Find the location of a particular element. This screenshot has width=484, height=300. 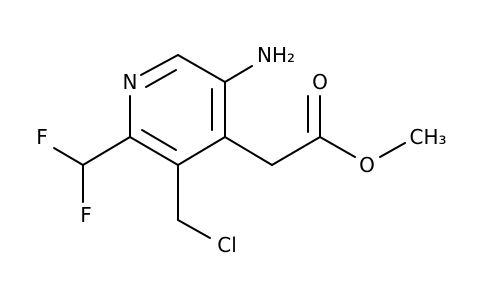

atom-label: Cl is located at coordinates (227, 245).